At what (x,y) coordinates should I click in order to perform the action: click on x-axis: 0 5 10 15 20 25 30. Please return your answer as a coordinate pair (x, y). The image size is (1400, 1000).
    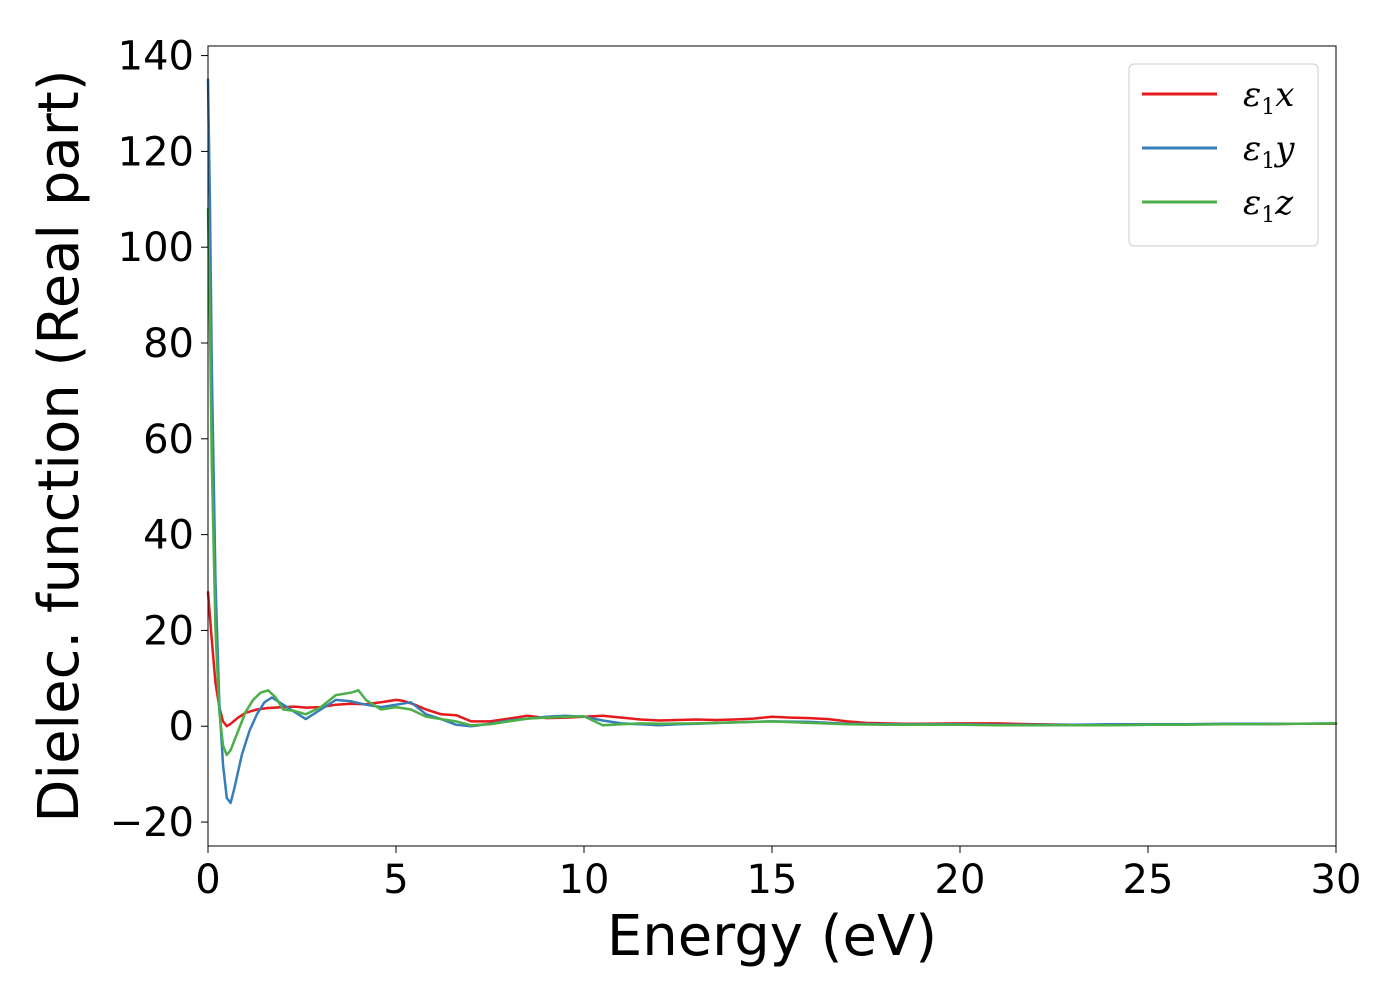
    Looking at the image, I should click on (778, 874).